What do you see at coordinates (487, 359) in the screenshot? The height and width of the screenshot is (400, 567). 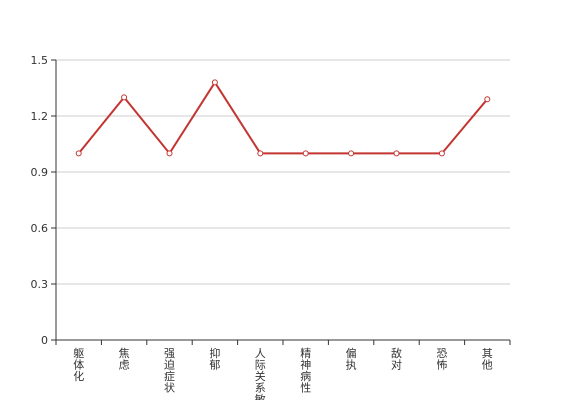 I see `x-tick-label: 其他` at bounding box center [487, 359].